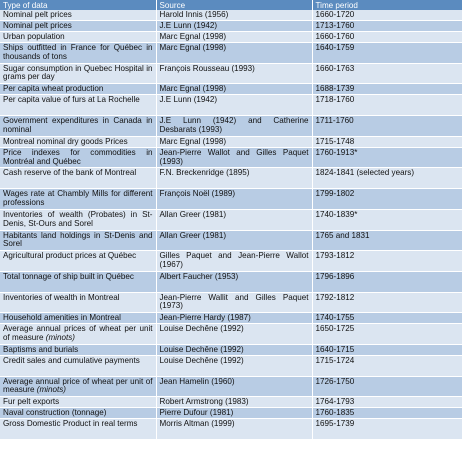 The image size is (462, 470). Describe the element at coordinates (335, 194) in the screenshot. I see `period-cell-text: 1799-1802` at that location.